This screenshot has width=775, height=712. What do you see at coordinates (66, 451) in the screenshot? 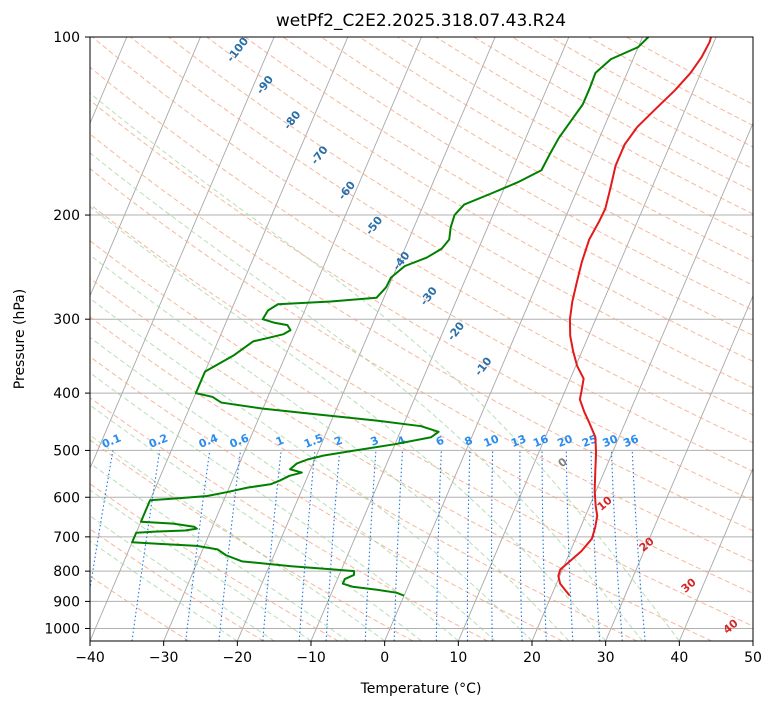
I see `y-tick-label: 500` at bounding box center [66, 451].